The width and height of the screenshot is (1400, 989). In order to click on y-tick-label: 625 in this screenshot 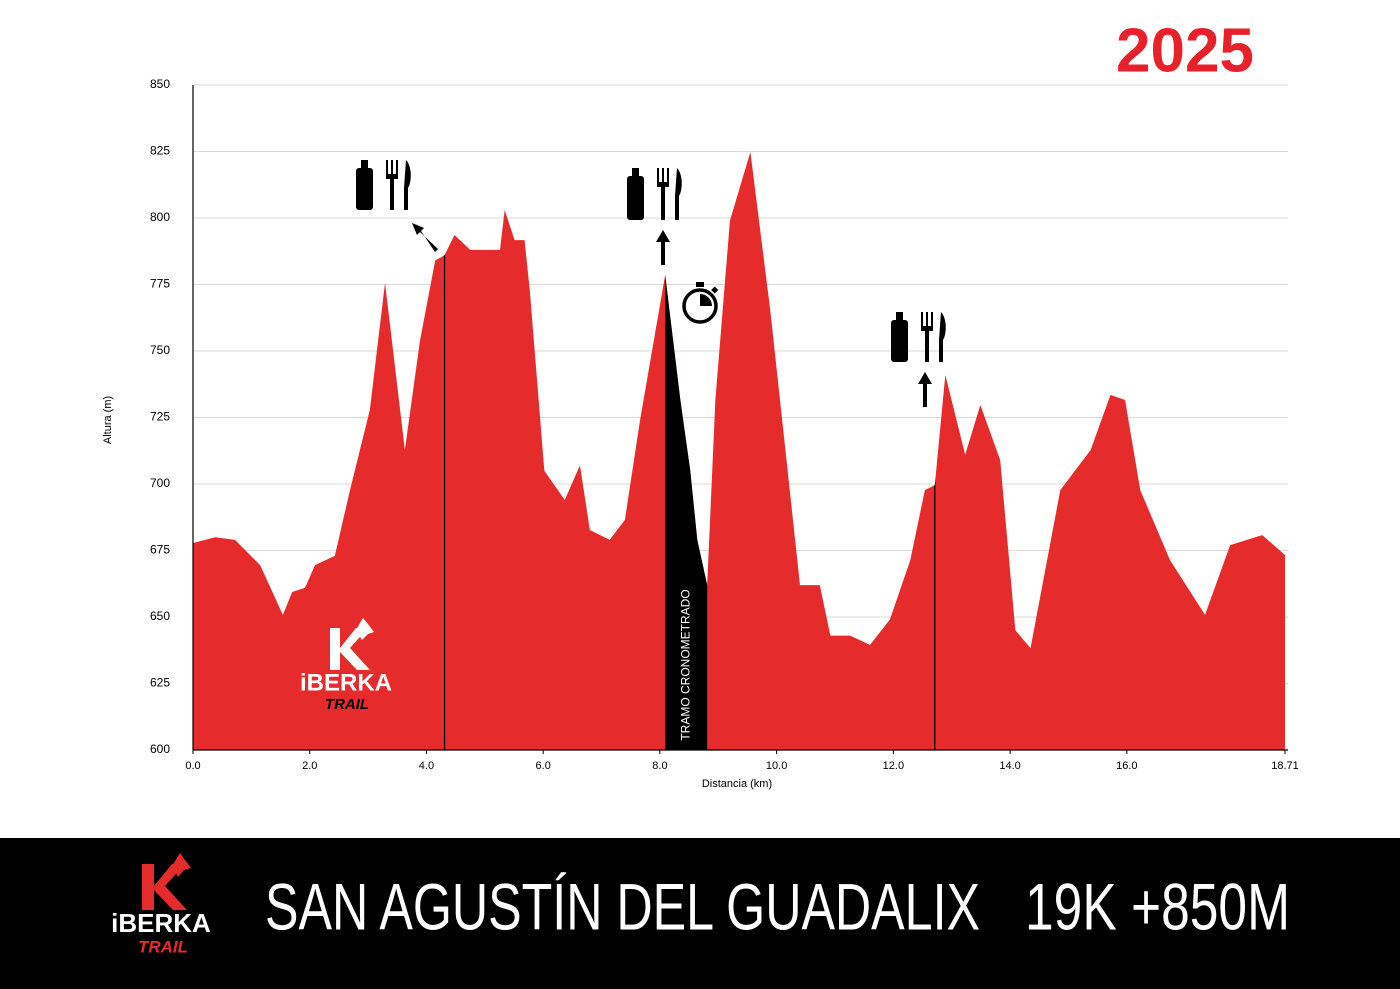, I will do `click(160, 683)`.